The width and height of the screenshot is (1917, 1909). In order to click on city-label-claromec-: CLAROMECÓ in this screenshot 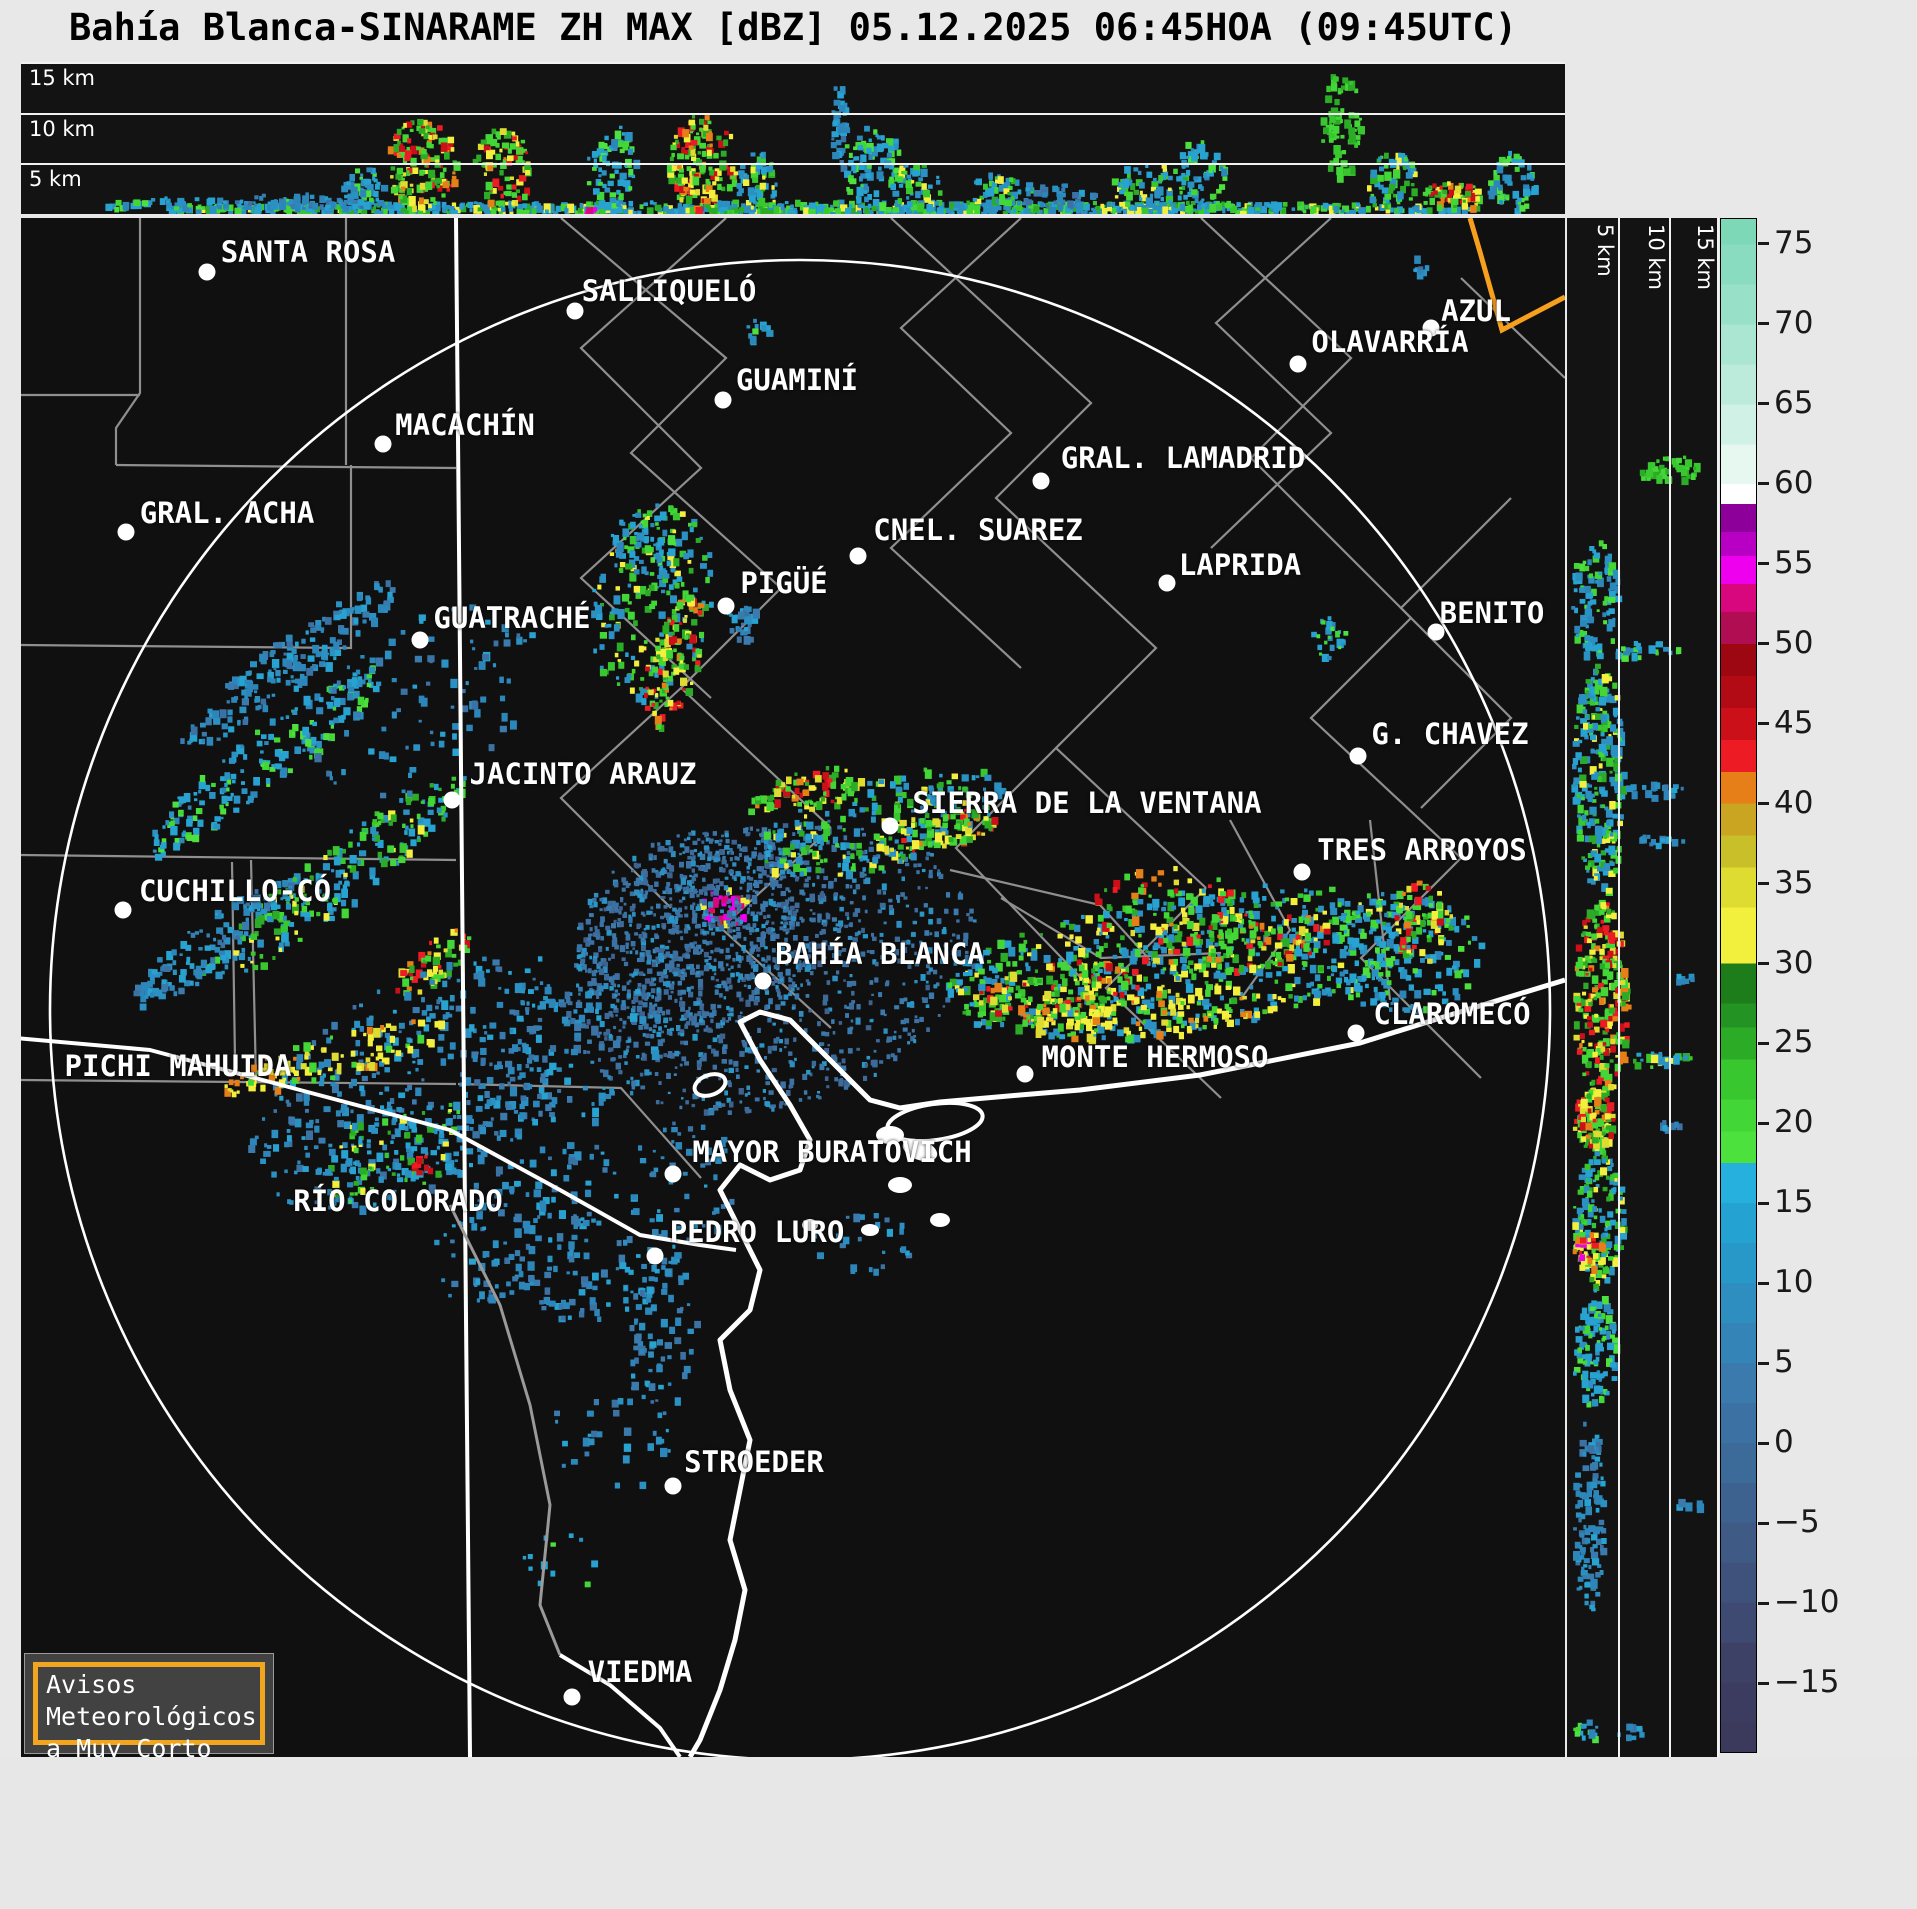, I will do `click(1452, 1014)`.